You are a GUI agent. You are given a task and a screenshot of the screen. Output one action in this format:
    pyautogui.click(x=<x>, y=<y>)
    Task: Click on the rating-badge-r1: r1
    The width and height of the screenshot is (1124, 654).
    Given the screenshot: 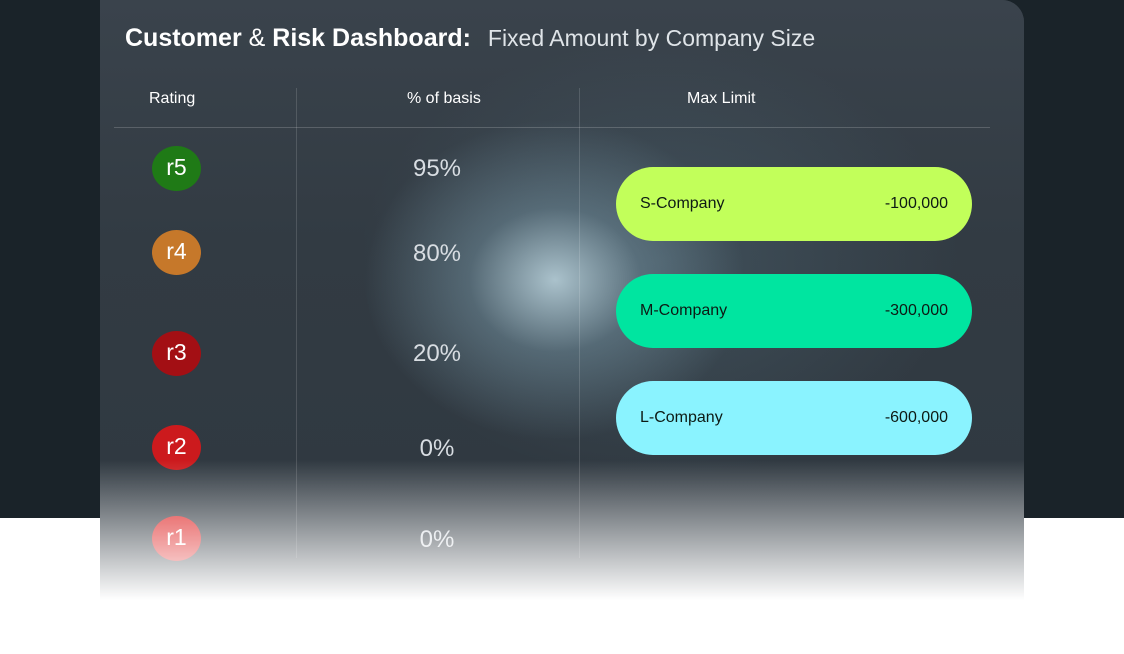 What is the action you would take?
    pyautogui.click(x=176, y=538)
    